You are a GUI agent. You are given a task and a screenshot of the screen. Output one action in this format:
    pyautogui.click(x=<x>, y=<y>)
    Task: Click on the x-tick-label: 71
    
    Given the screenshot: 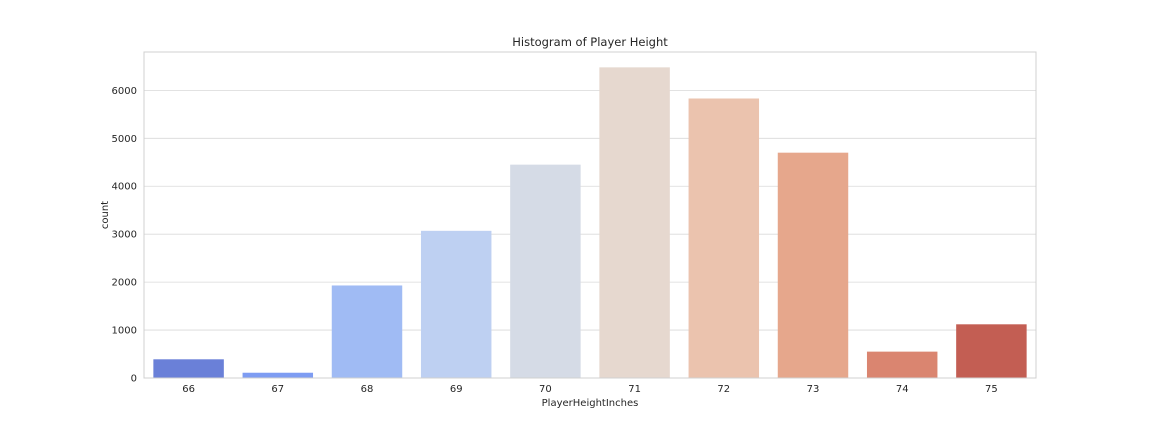 What is the action you would take?
    pyautogui.click(x=634, y=389)
    